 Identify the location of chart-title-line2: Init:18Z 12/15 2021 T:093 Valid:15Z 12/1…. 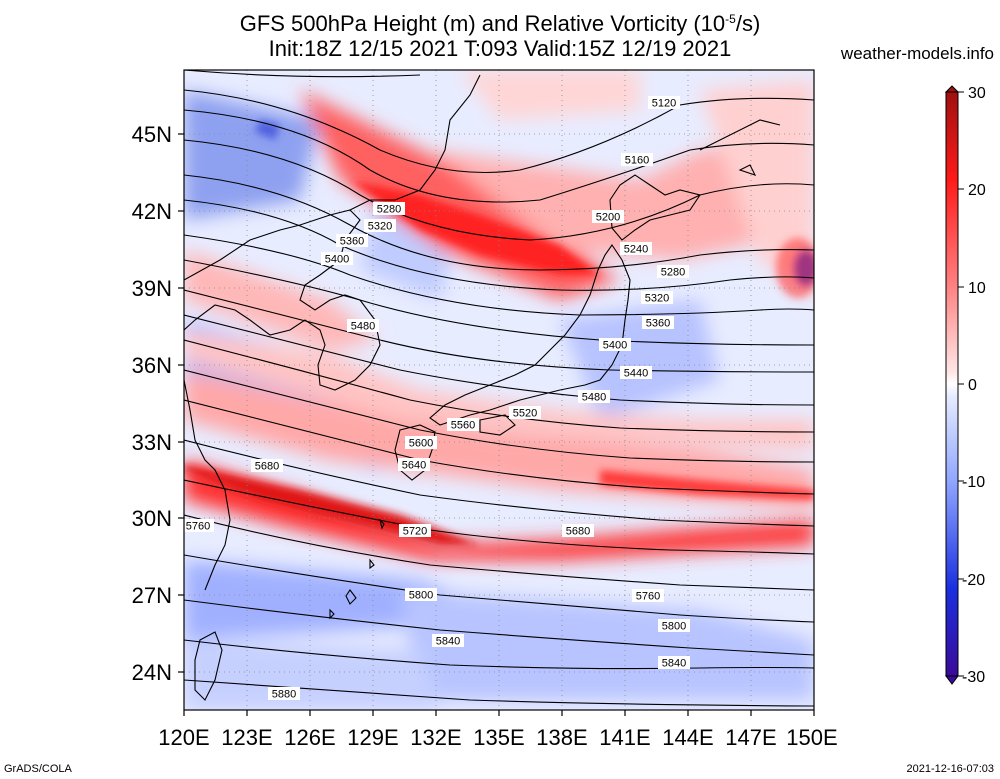
(500, 48).